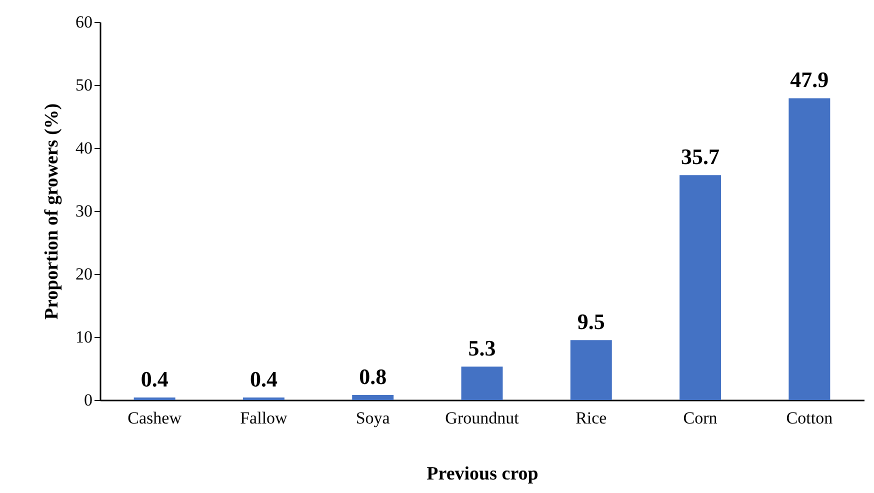 The image size is (874, 493). I want to click on data-label: 35.7, so click(700, 157).